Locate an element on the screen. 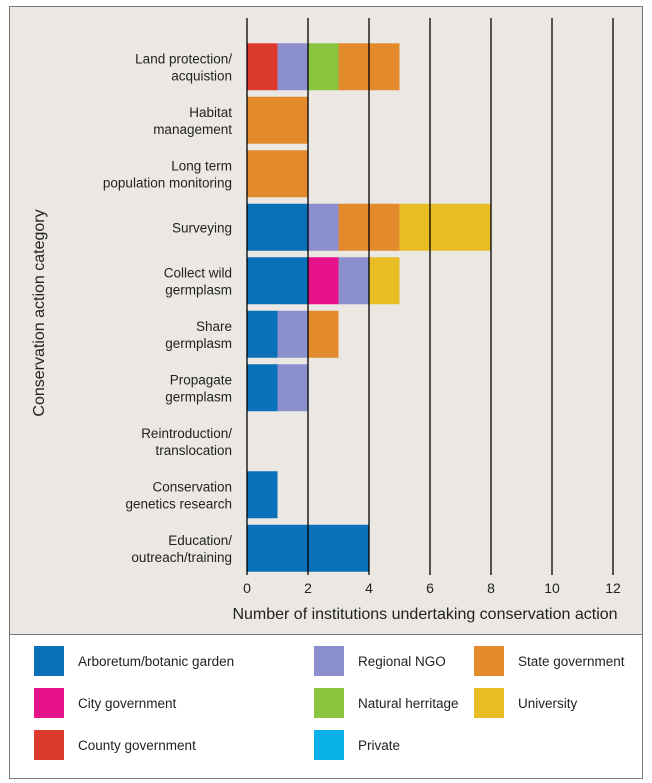 This screenshot has width=652, height=783. legend-item: County government is located at coordinates (115, 745).